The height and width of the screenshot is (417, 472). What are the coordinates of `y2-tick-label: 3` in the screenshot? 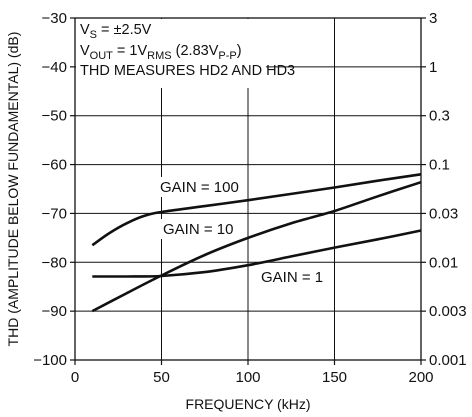 It's located at (433, 18).